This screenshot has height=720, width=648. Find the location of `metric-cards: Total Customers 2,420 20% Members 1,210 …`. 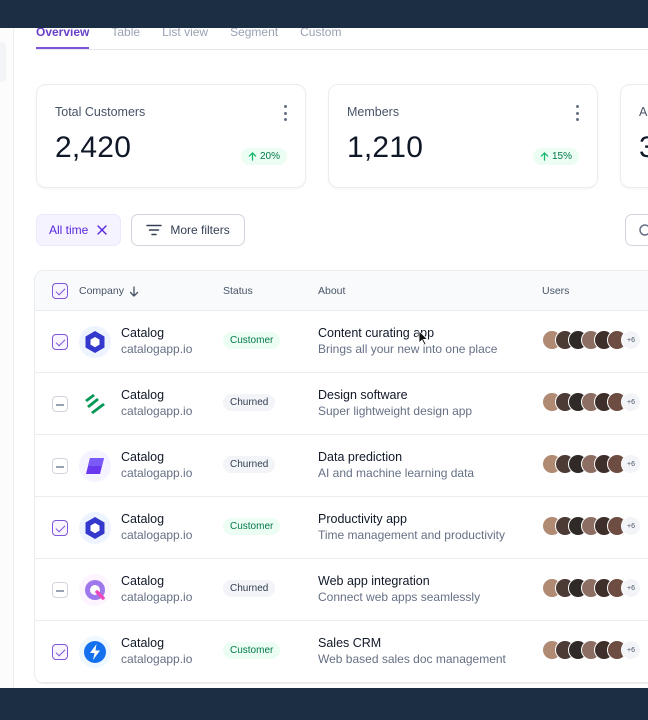

metric-cards: Total Customers 2,420 20% Members 1,210 … is located at coordinates (342, 136).